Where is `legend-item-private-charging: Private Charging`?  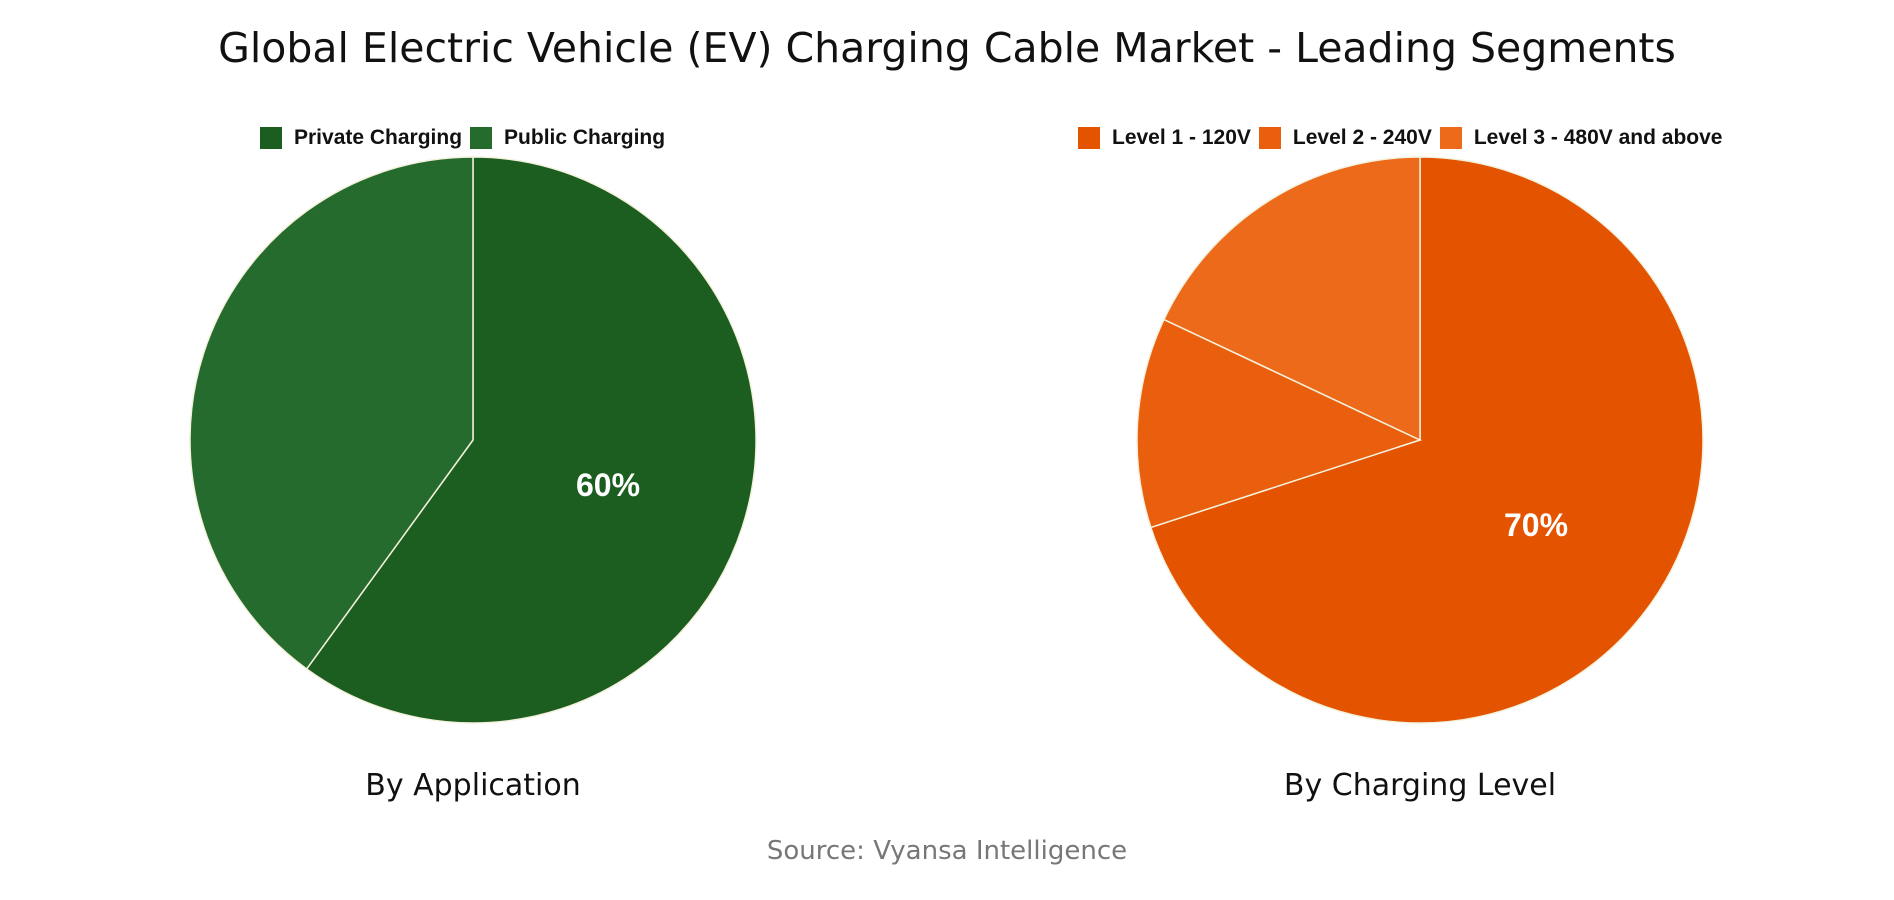 legend-item-private-charging: Private Charging is located at coordinates (361, 138).